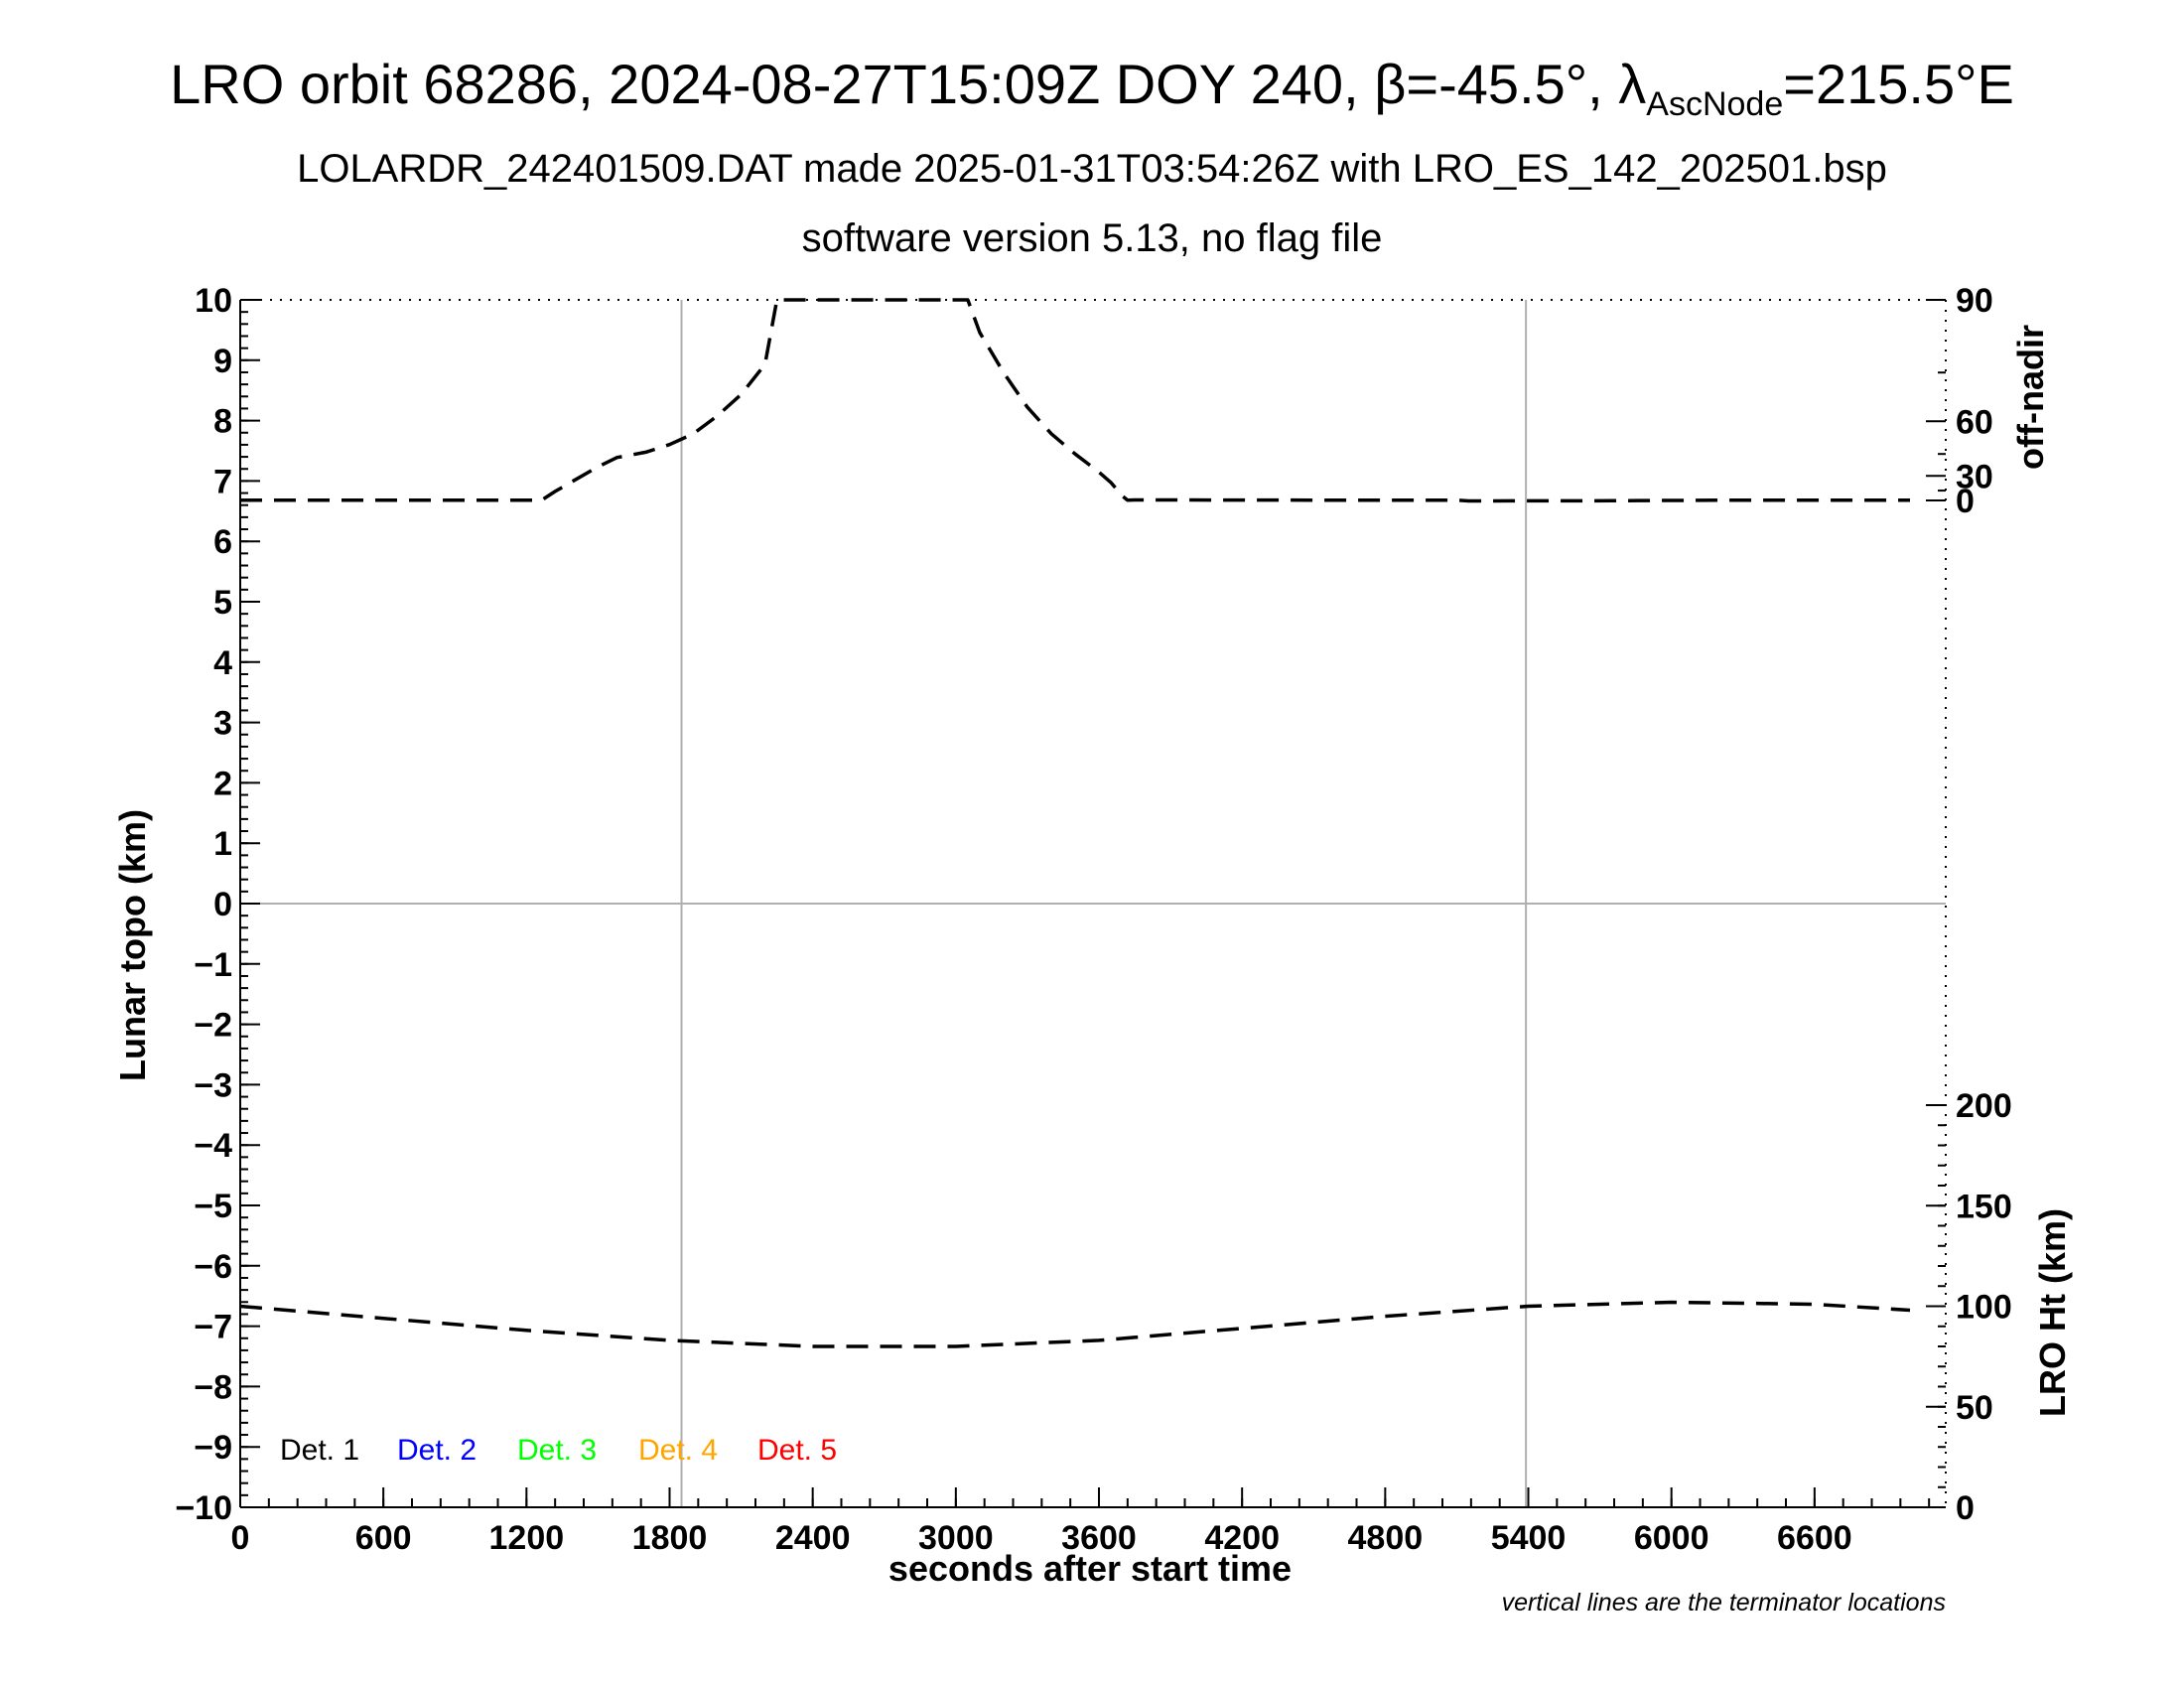 This screenshot has height=1688, width=2184. What do you see at coordinates (813, 1538) in the screenshot?
I see `x-tick-label: 2400` at bounding box center [813, 1538].